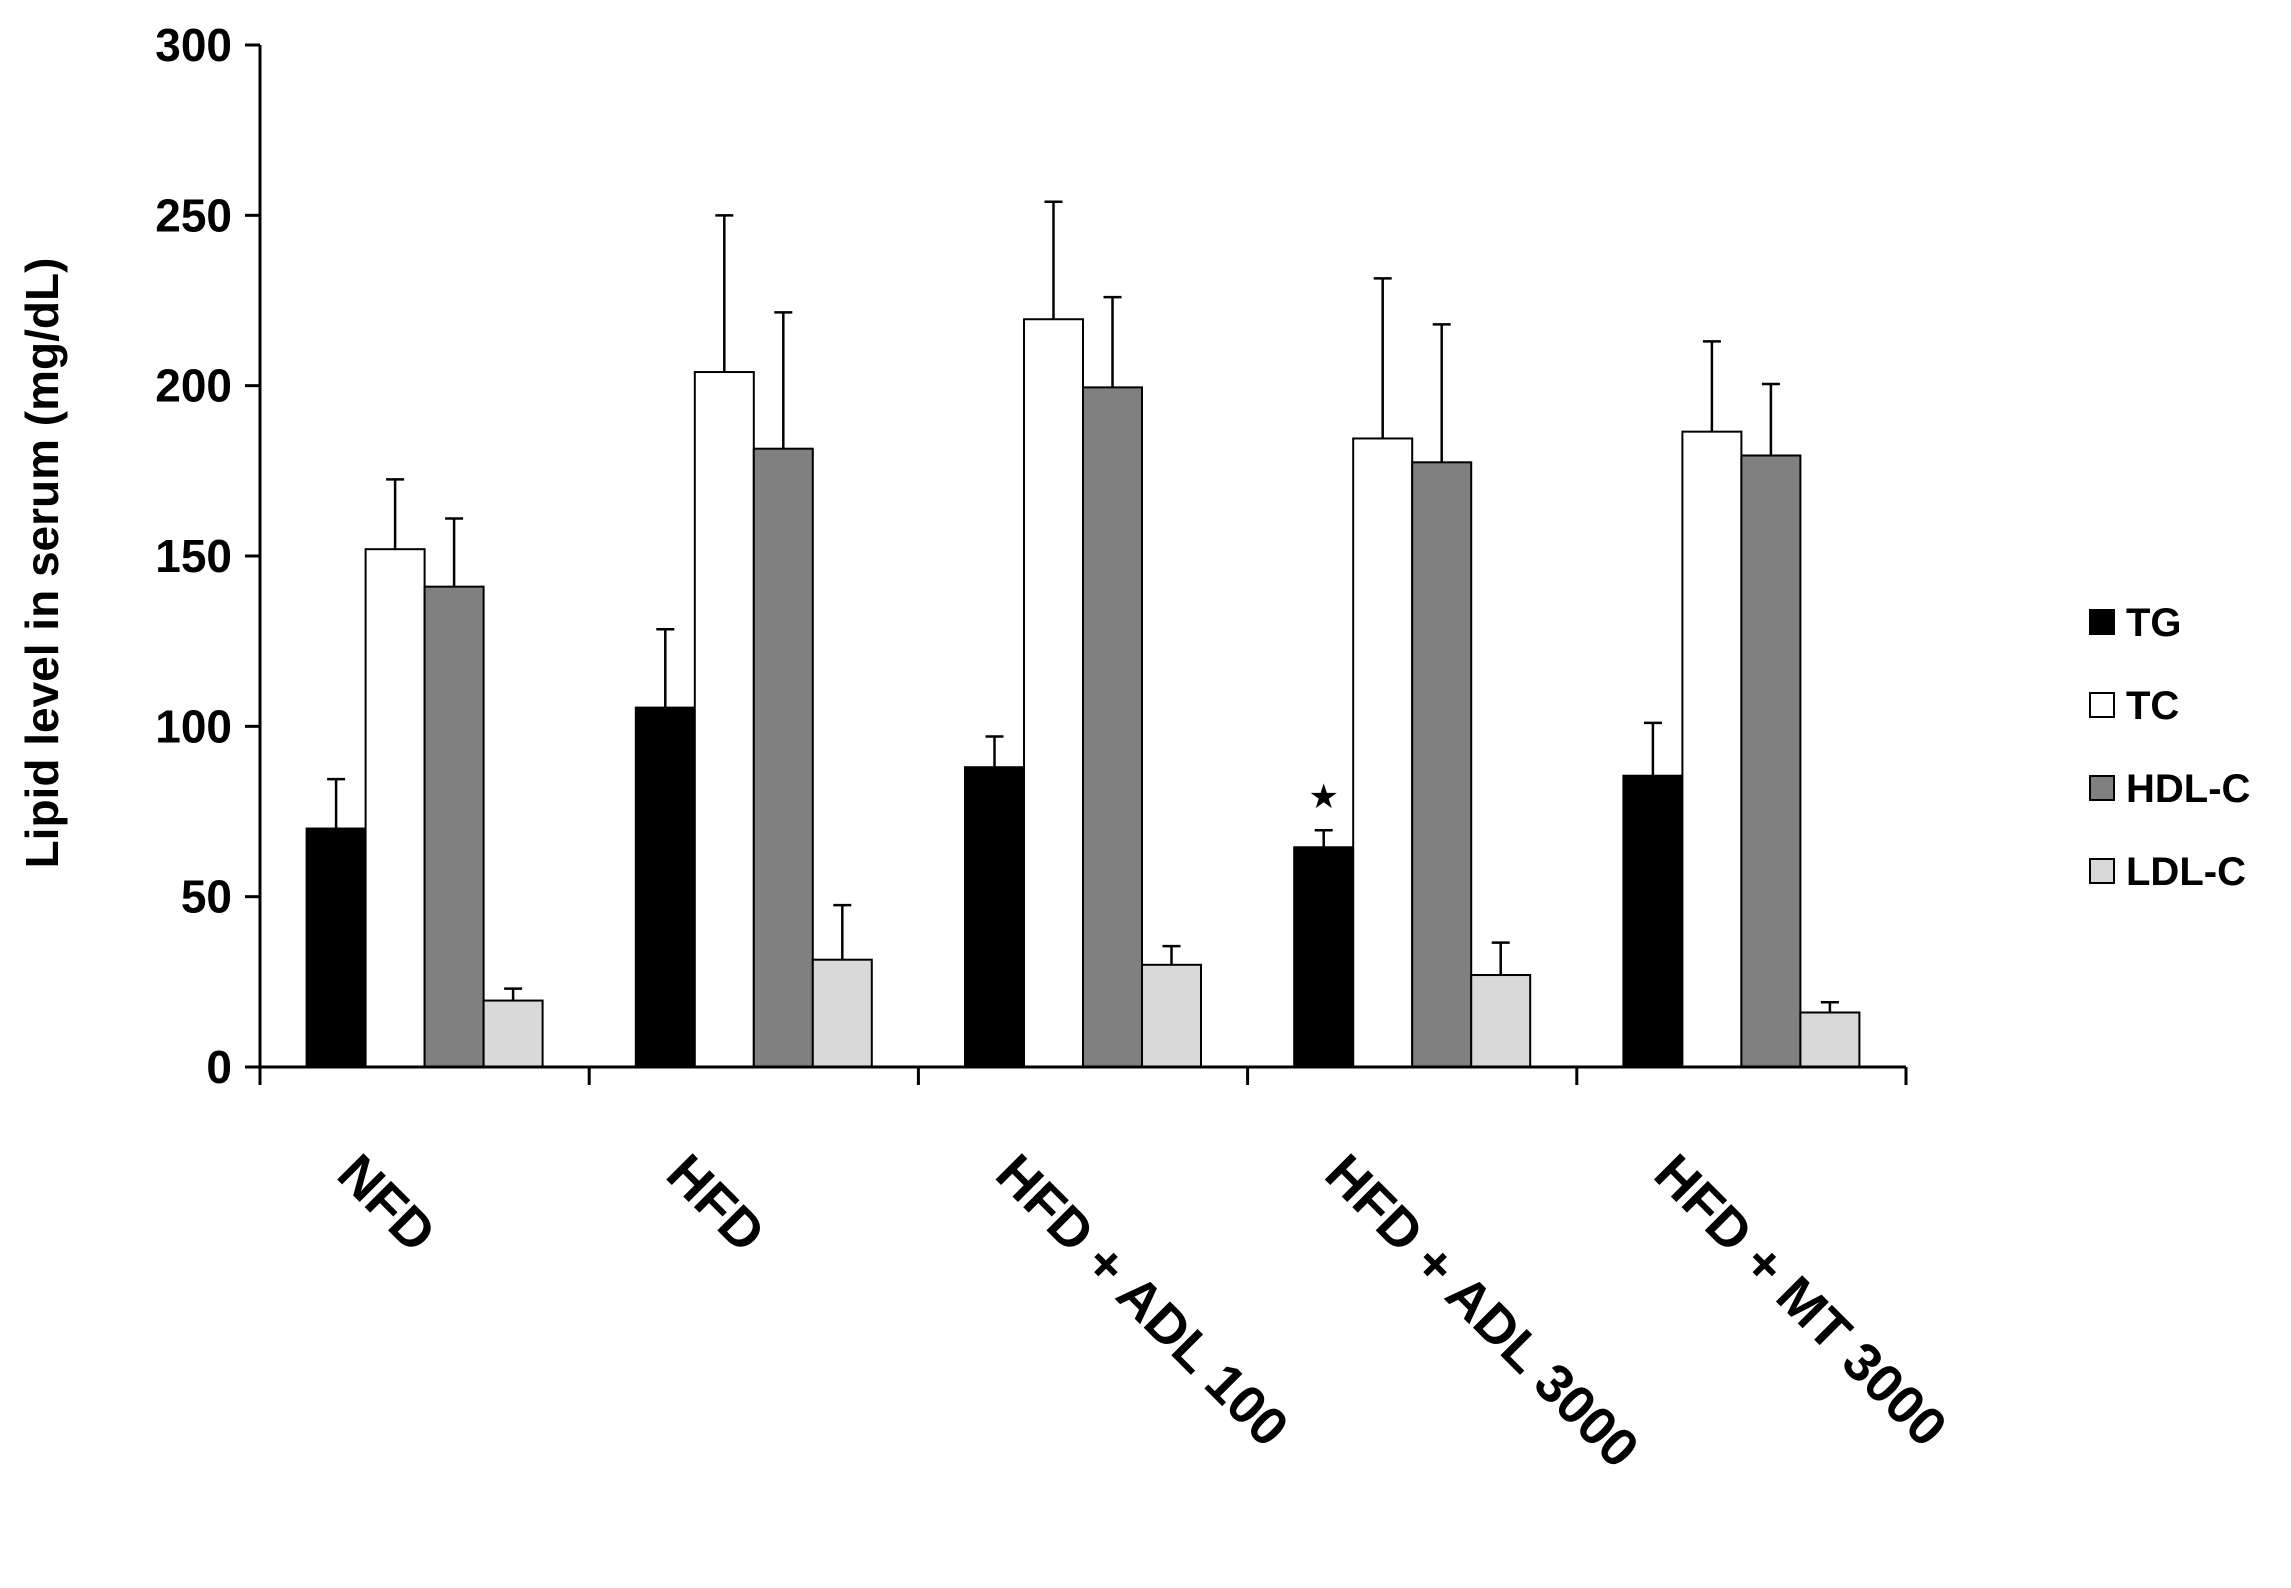 The height and width of the screenshot is (1588, 2291). Describe the element at coordinates (193, 45) in the screenshot. I see `y-tick-label: 300` at that location.